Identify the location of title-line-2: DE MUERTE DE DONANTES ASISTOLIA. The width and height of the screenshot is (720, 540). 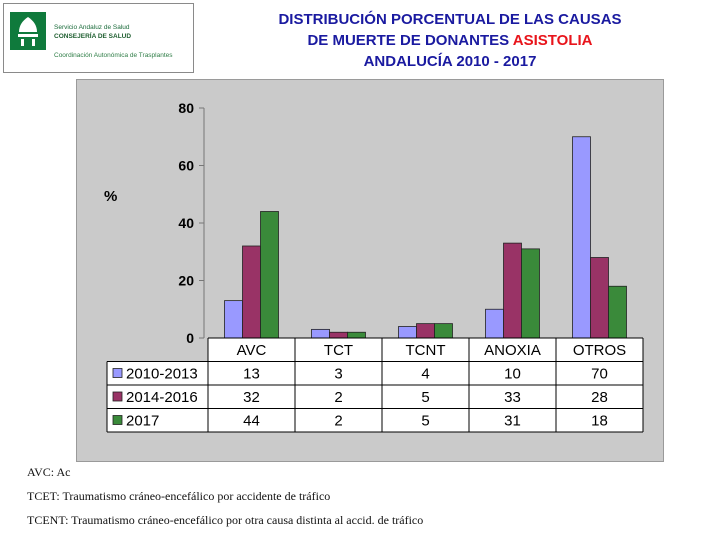
(450, 40).